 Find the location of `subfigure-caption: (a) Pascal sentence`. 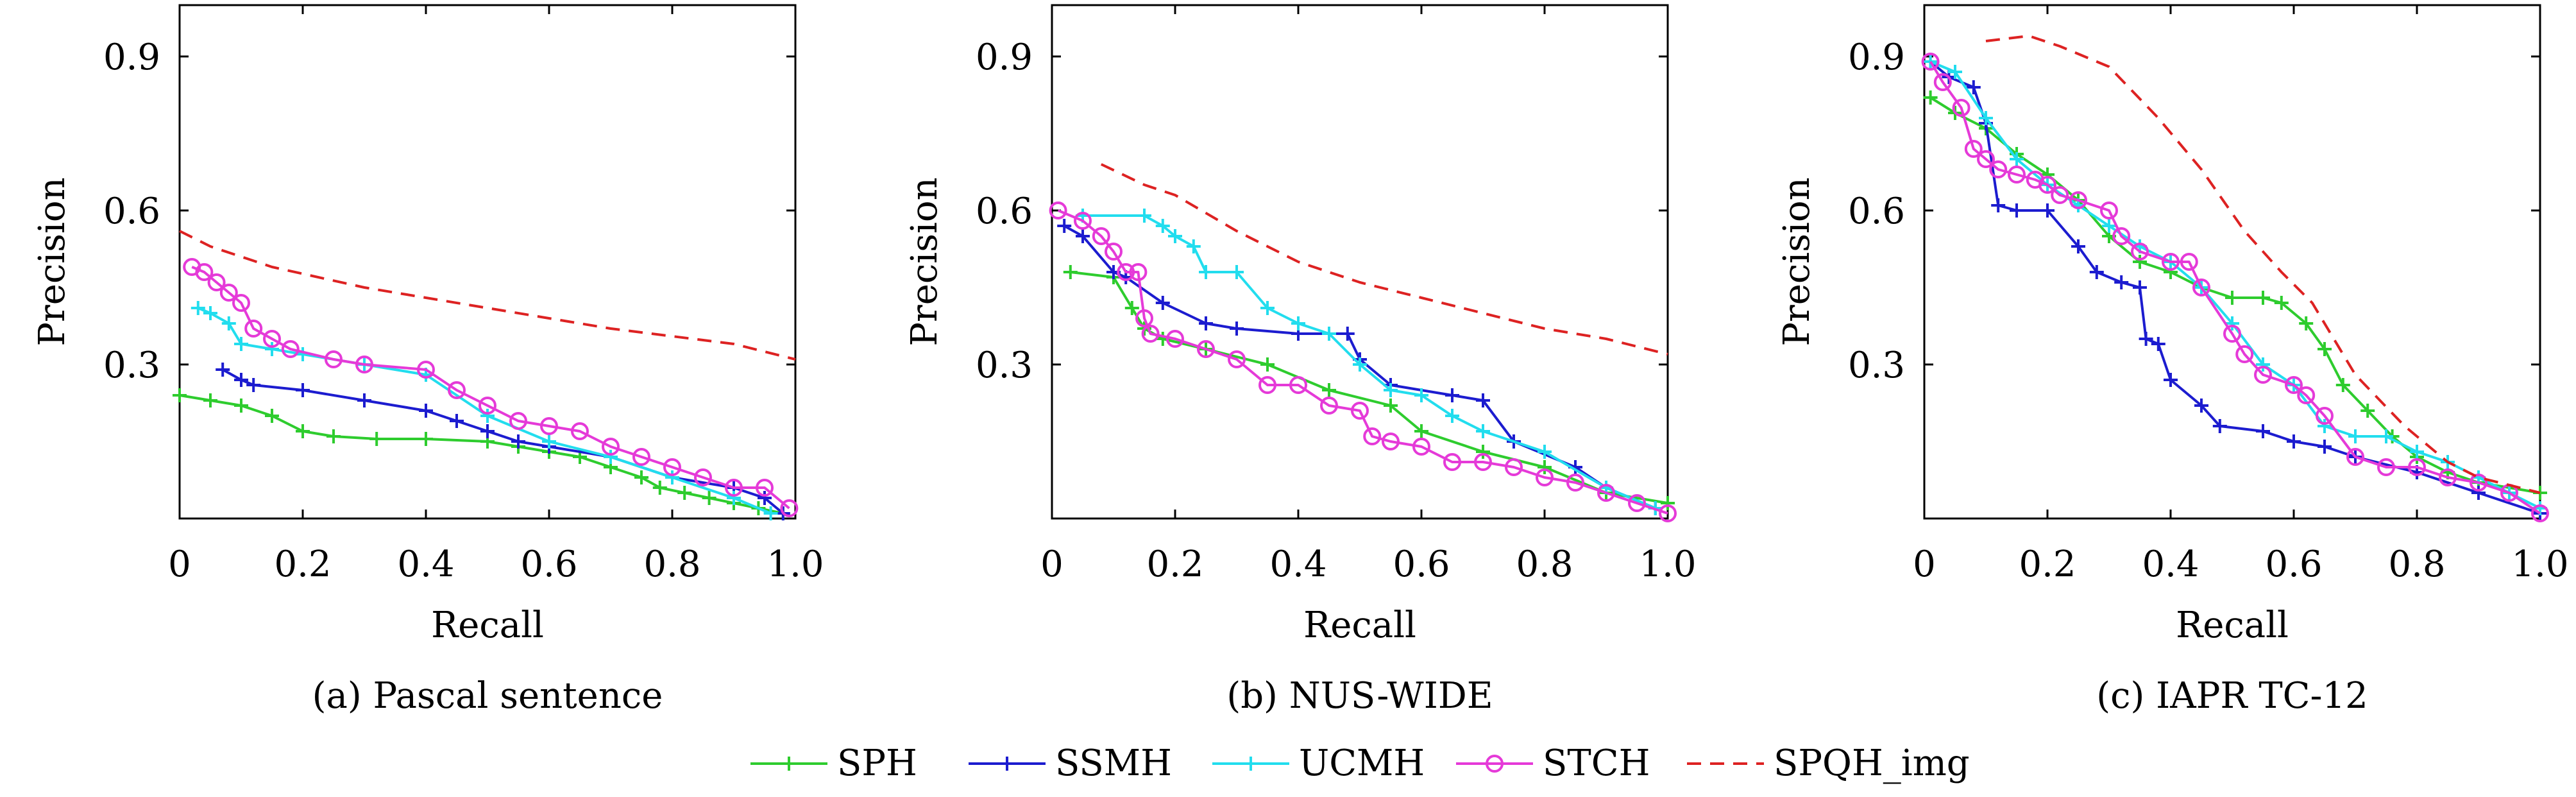

subfigure-caption: (a) Pascal sentence is located at coordinates (487, 696).